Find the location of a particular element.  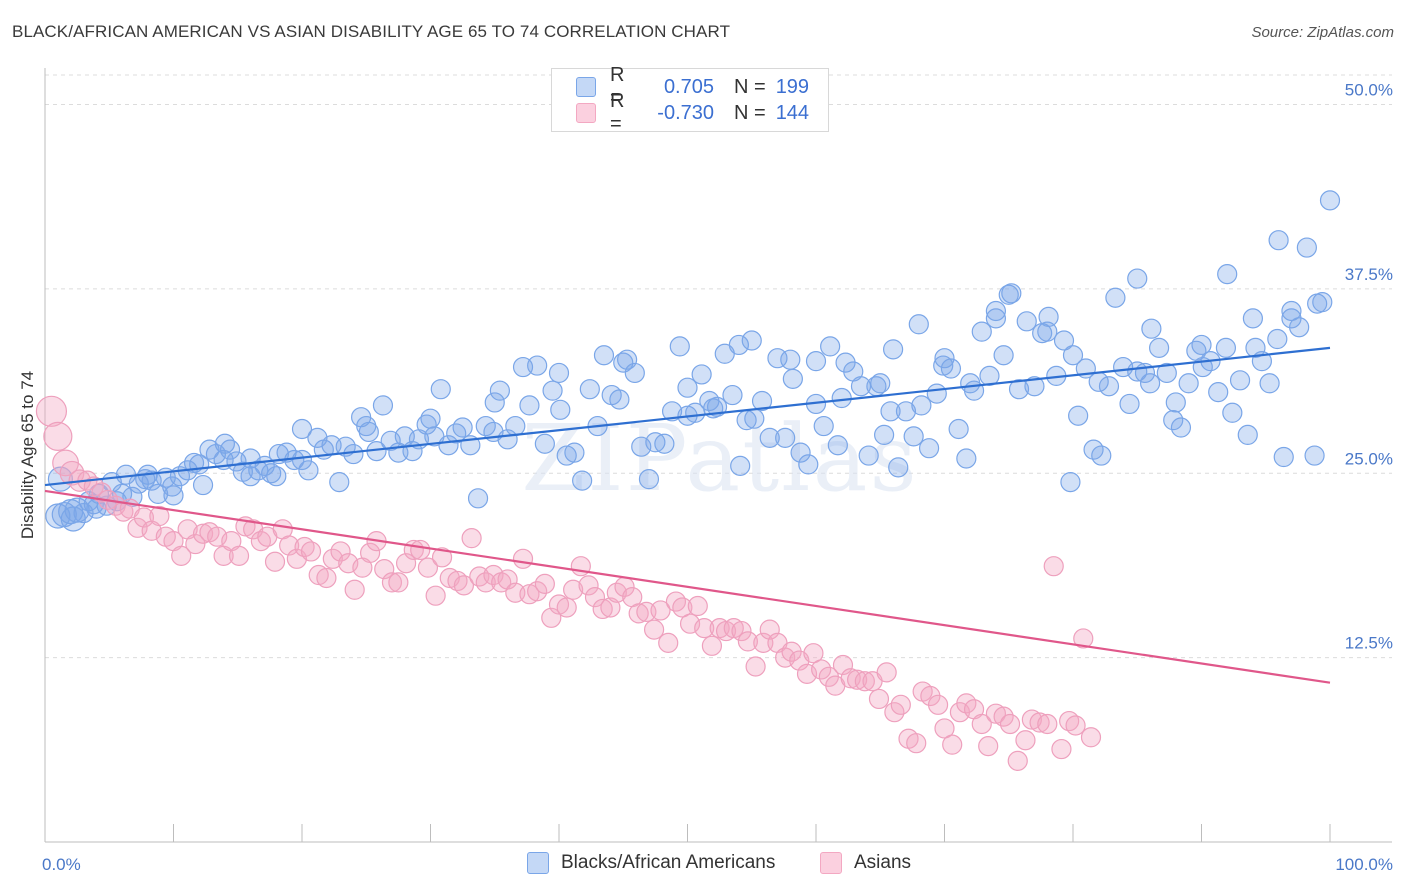

x-tick-label-min: 0.0% is located at coordinates (61, 864).